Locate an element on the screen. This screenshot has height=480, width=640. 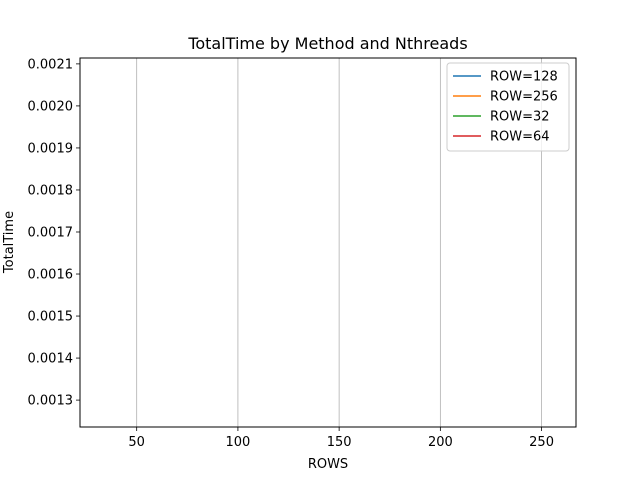
y-tick-label: 0.0021 is located at coordinates (51, 64).